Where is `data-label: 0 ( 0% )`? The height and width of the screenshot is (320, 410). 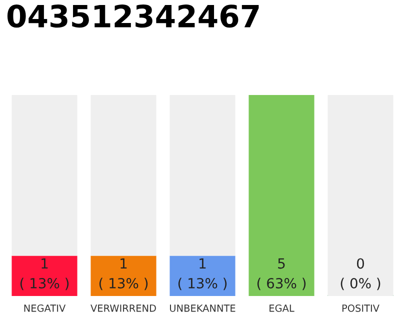
data-label: 0 ( 0% ) is located at coordinates (360, 274).